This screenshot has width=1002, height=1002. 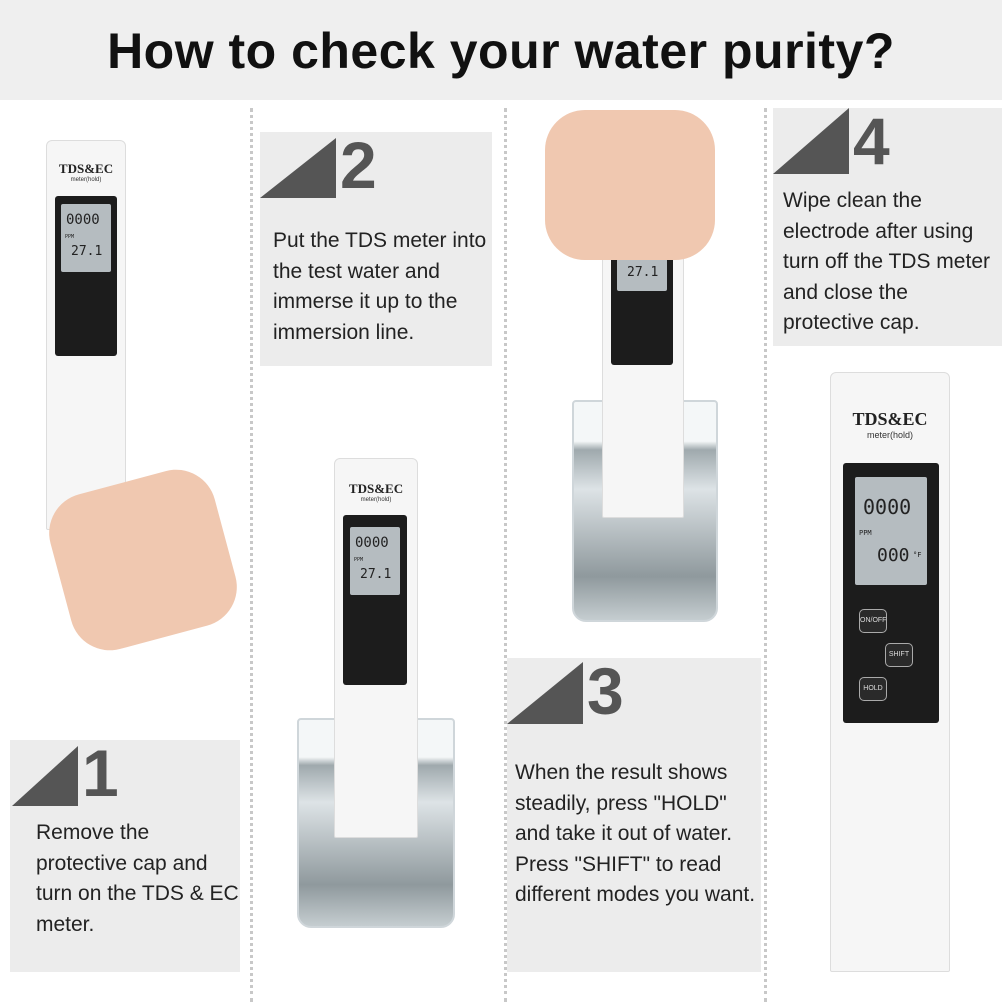 What do you see at coordinates (873, 689) in the screenshot?
I see `hold-button: HOLD` at bounding box center [873, 689].